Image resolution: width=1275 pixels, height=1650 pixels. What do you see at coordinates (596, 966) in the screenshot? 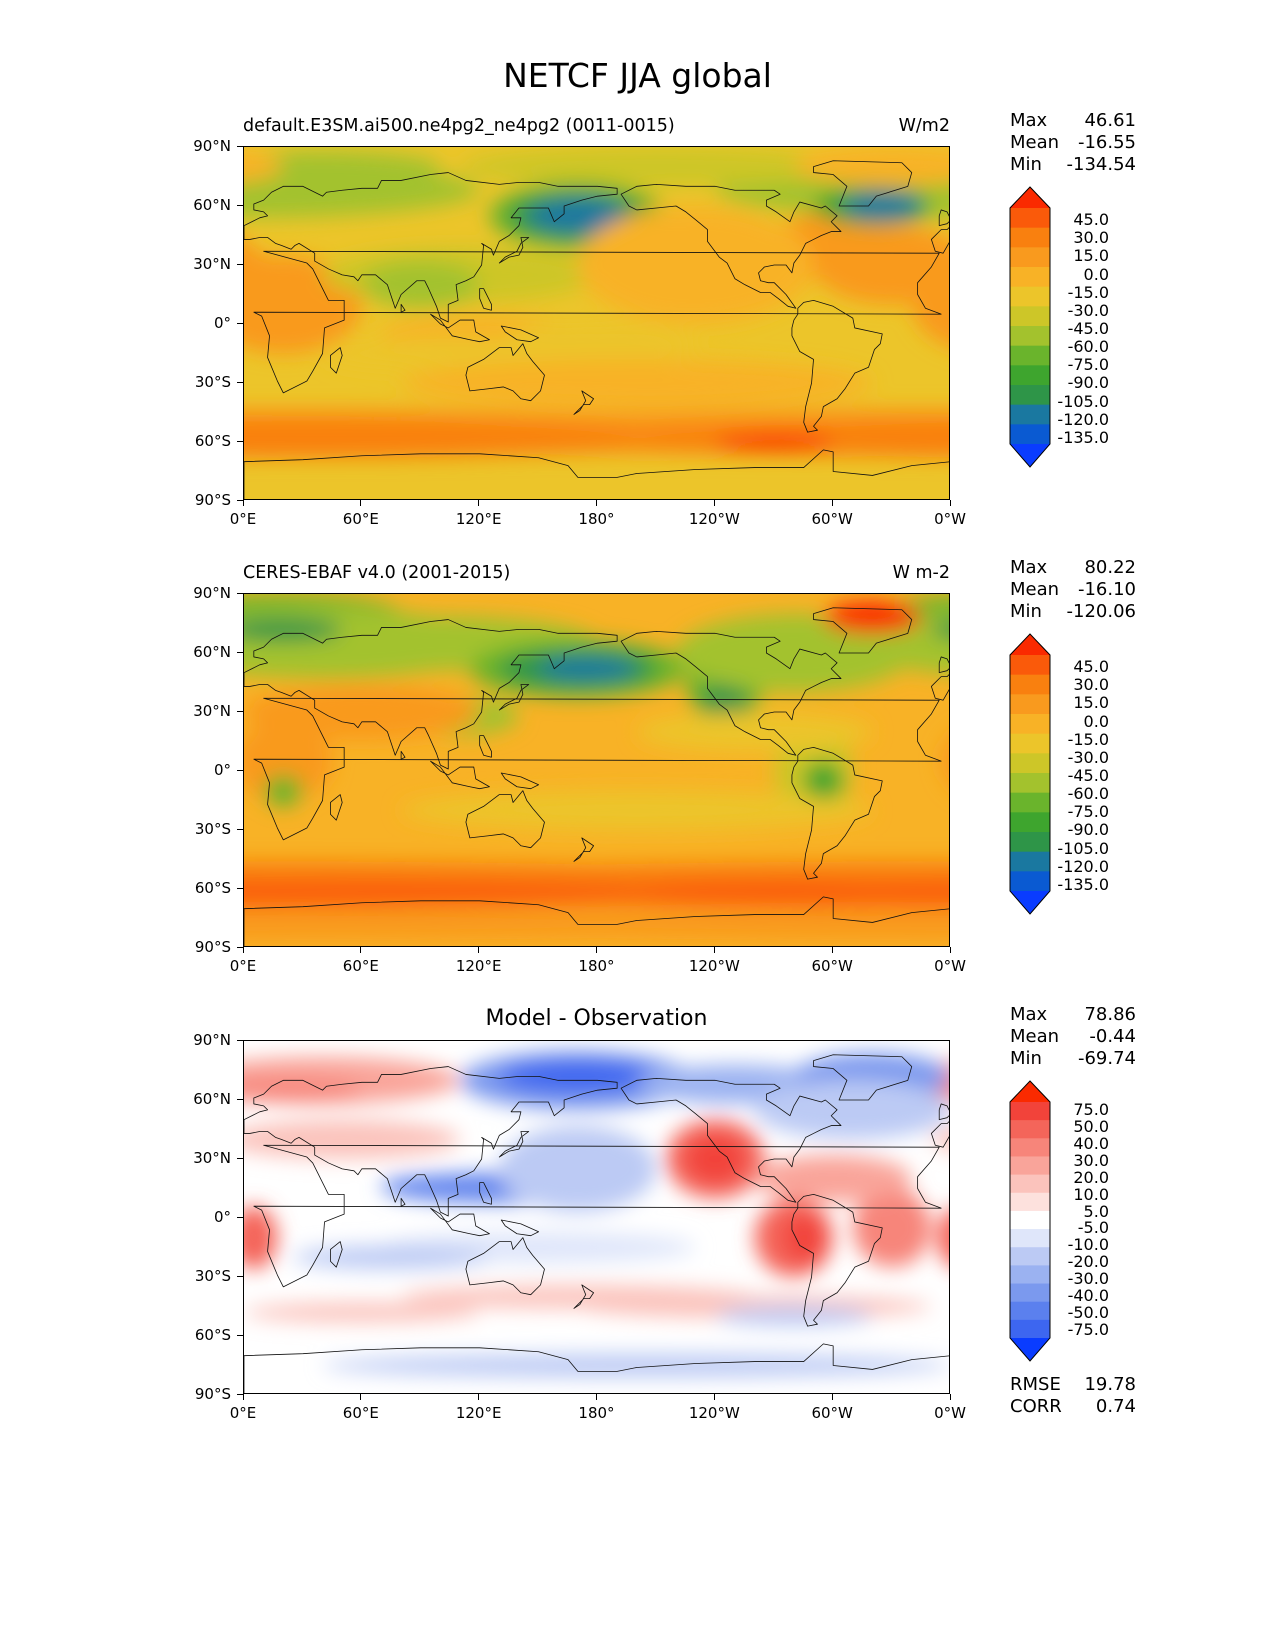
I see `x-tick-label: 180°` at bounding box center [596, 966].